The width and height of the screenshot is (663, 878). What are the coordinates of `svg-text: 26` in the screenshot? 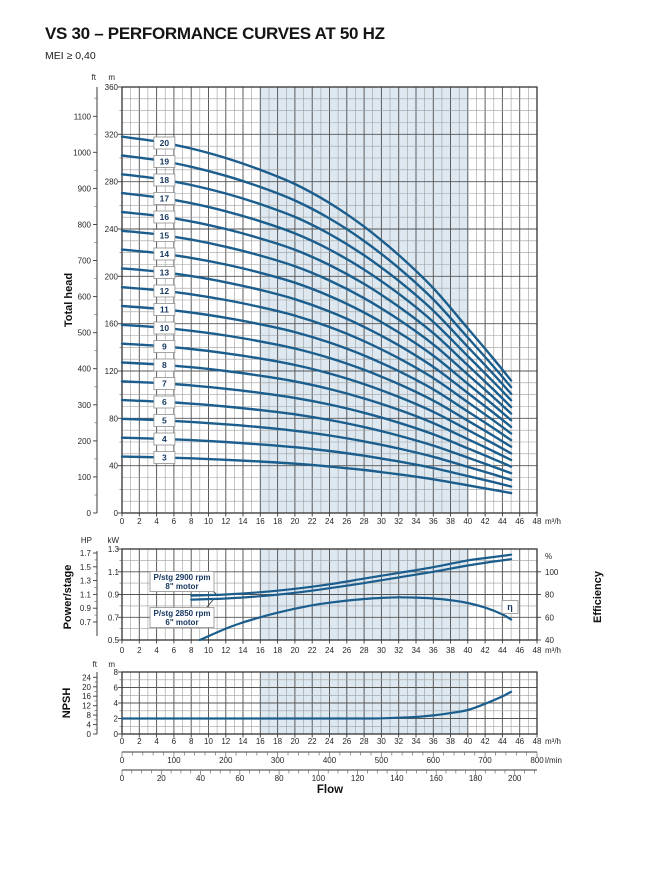 It's located at (346, 650).